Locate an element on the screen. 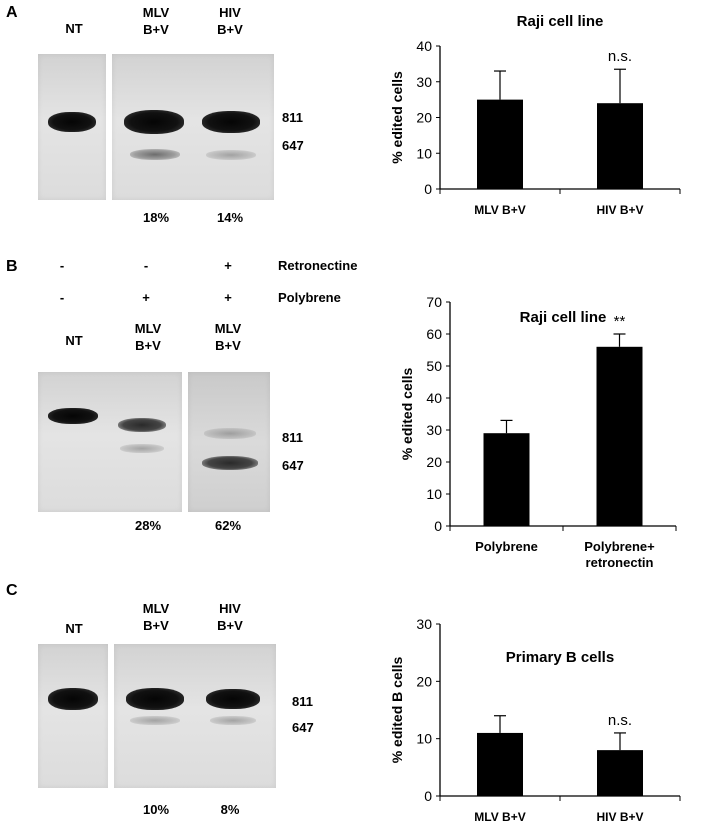 This screenshot has height=826, width=702. gel-a-band-size-647: 647 is located at coordinates (293, 145).